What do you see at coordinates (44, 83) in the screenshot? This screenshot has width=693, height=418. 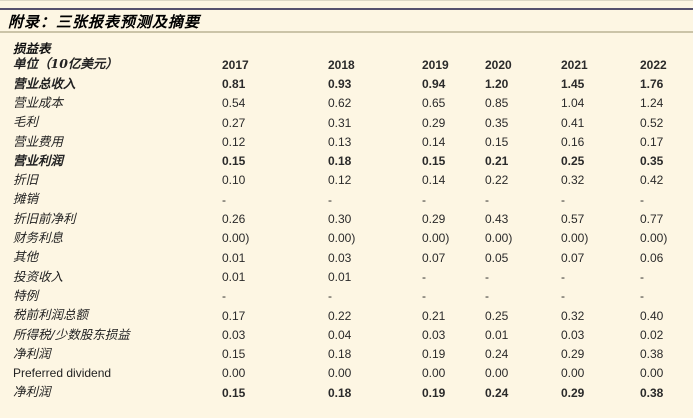 I see `row-label: 营业总收入` at bounding box center [44, 83].